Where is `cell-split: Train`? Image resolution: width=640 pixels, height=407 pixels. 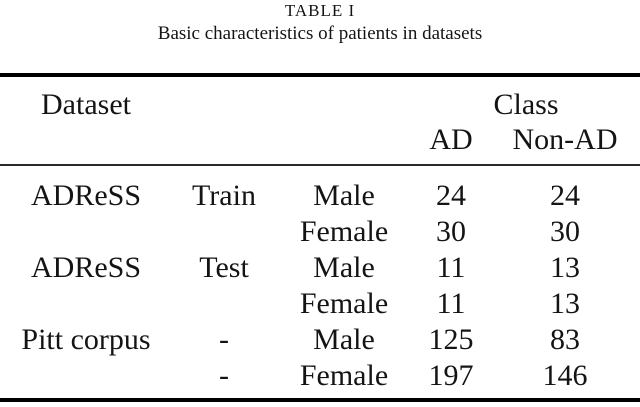 cell-split: Train is located at coordinates (224, 195).